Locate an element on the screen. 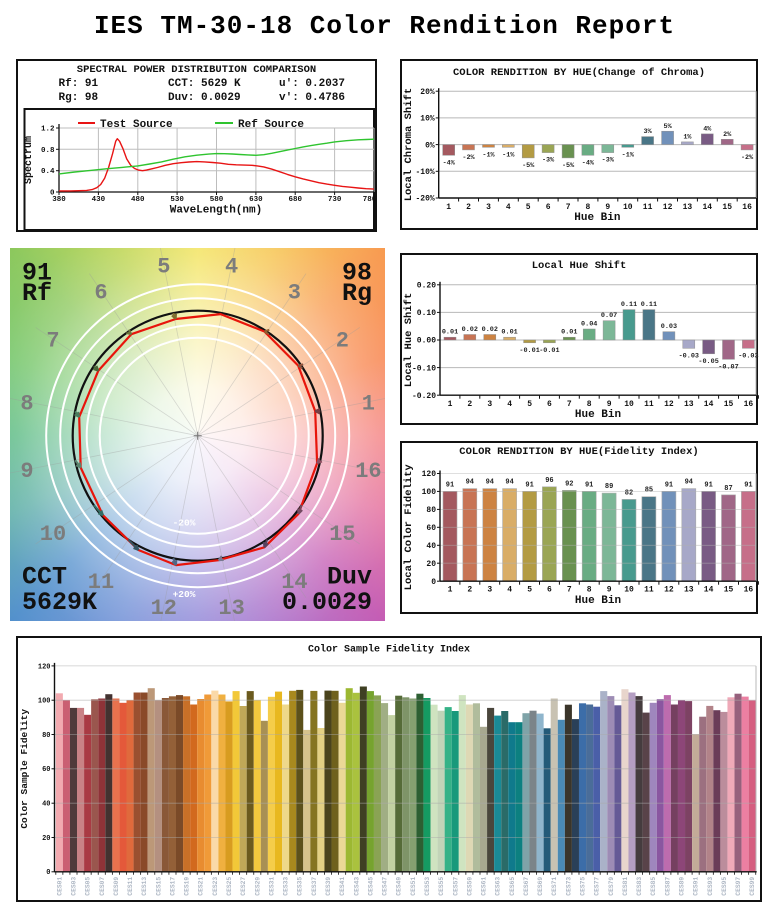  svg-text: CES07 is located at coordinates (102, 886).